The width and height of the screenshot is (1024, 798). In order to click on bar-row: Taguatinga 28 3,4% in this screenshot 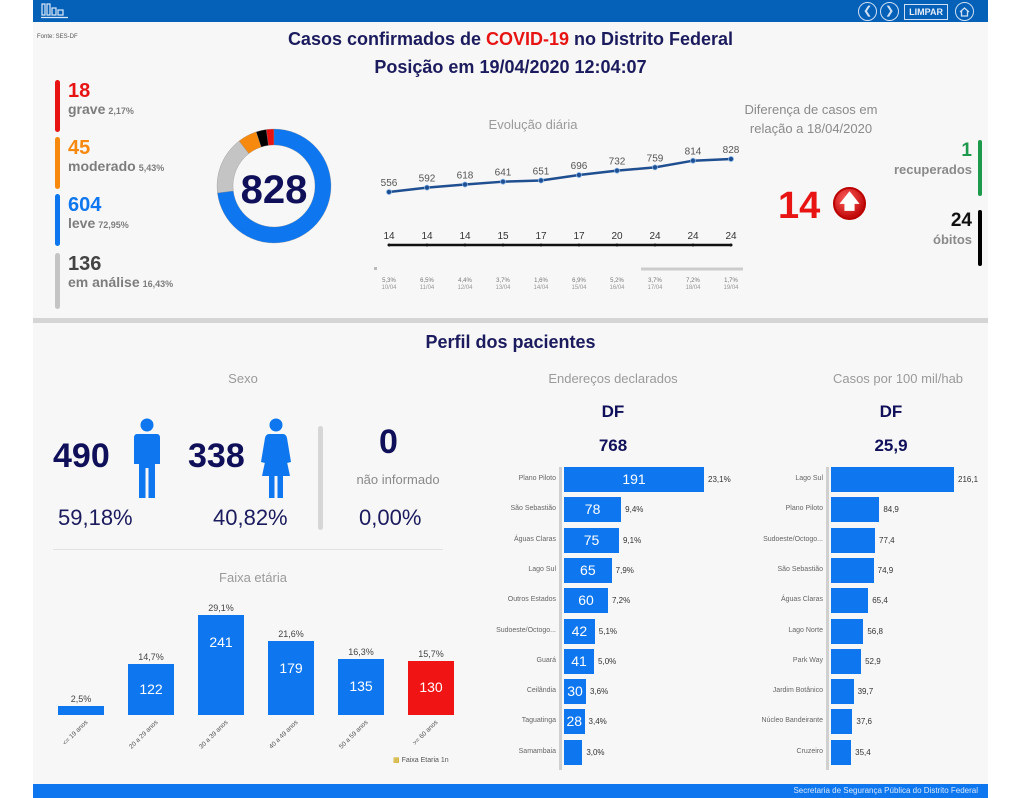, I will do `click(596, 722)`.